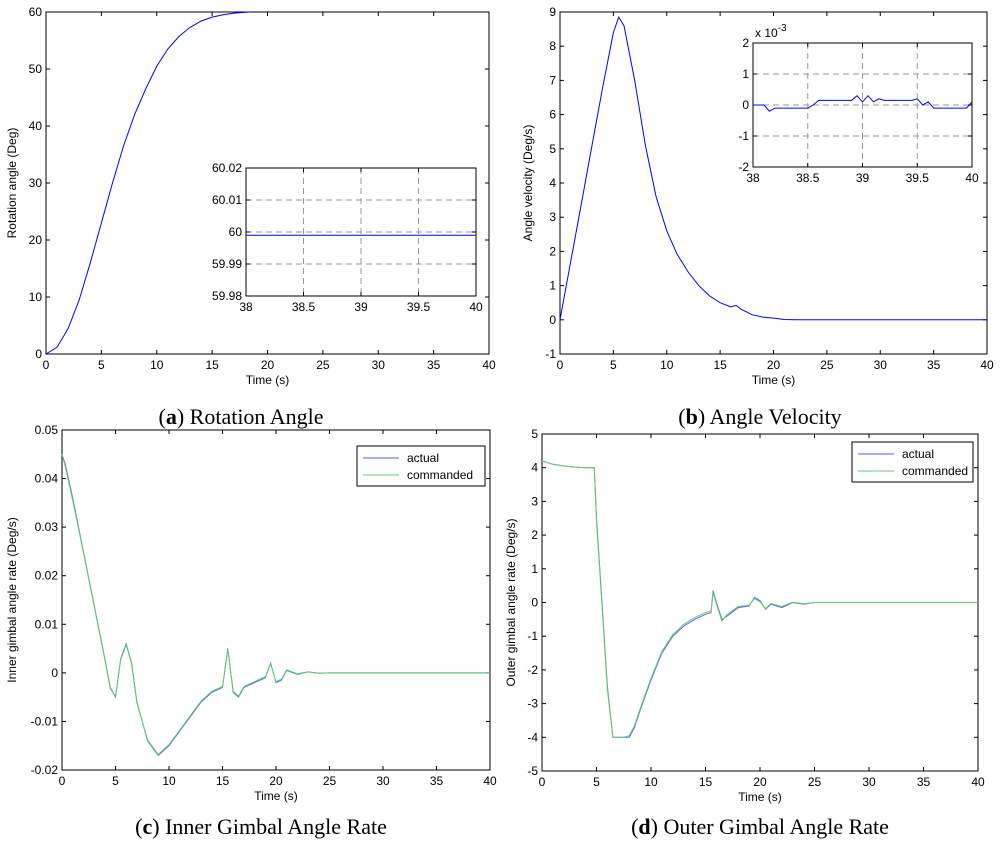 The width and height of the screenshot is (1000, 846). I want to click on inset-ytick-label: 59.98, so click(227, 296).